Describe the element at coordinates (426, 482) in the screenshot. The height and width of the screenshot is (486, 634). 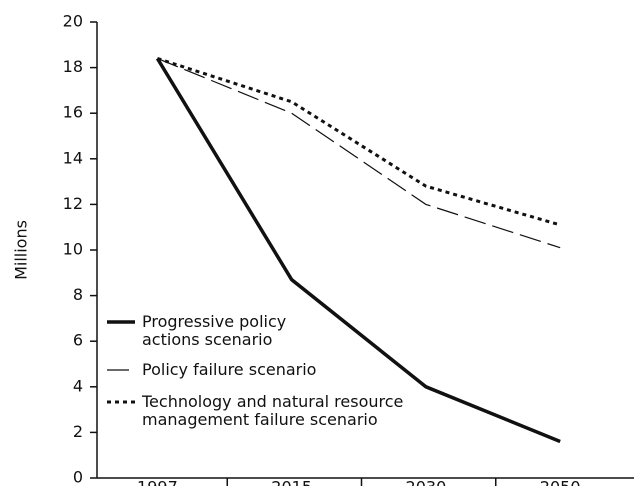
I see `x-tick-label: 2030` at that location.